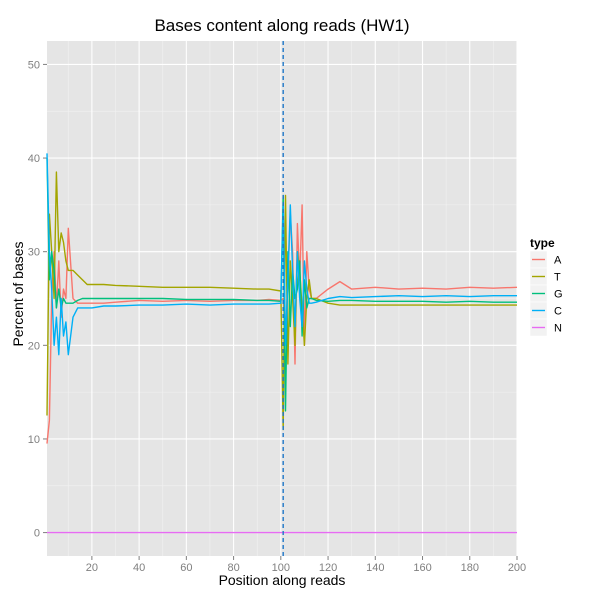  What do you see at coordinates (233, 568) in the screenshot?
I see `x-tick-label: 80` at bounding box center [233, 568].